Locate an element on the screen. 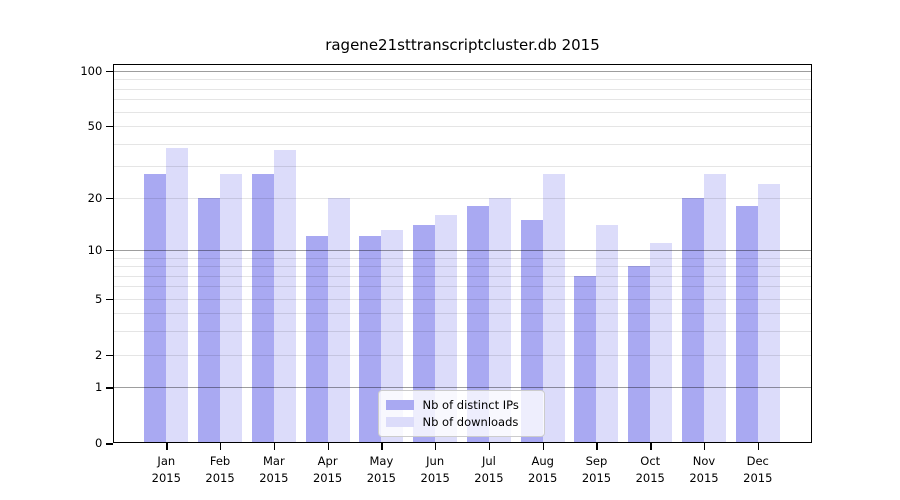  x-tick-label: Aug 2015 is located at coordinates (543, 469).